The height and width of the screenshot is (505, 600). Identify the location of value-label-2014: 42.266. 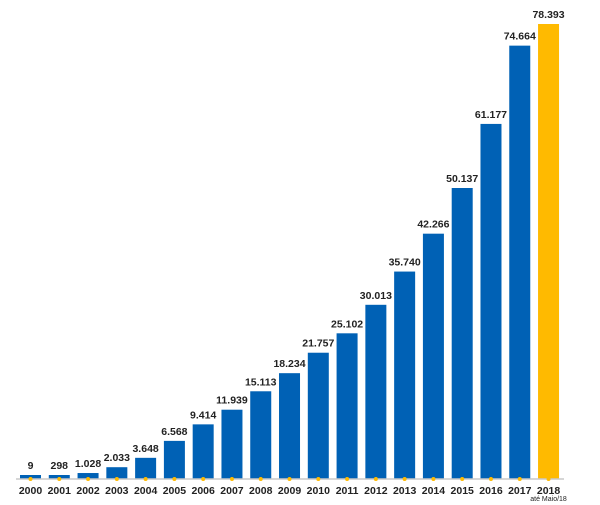
(433, 225).